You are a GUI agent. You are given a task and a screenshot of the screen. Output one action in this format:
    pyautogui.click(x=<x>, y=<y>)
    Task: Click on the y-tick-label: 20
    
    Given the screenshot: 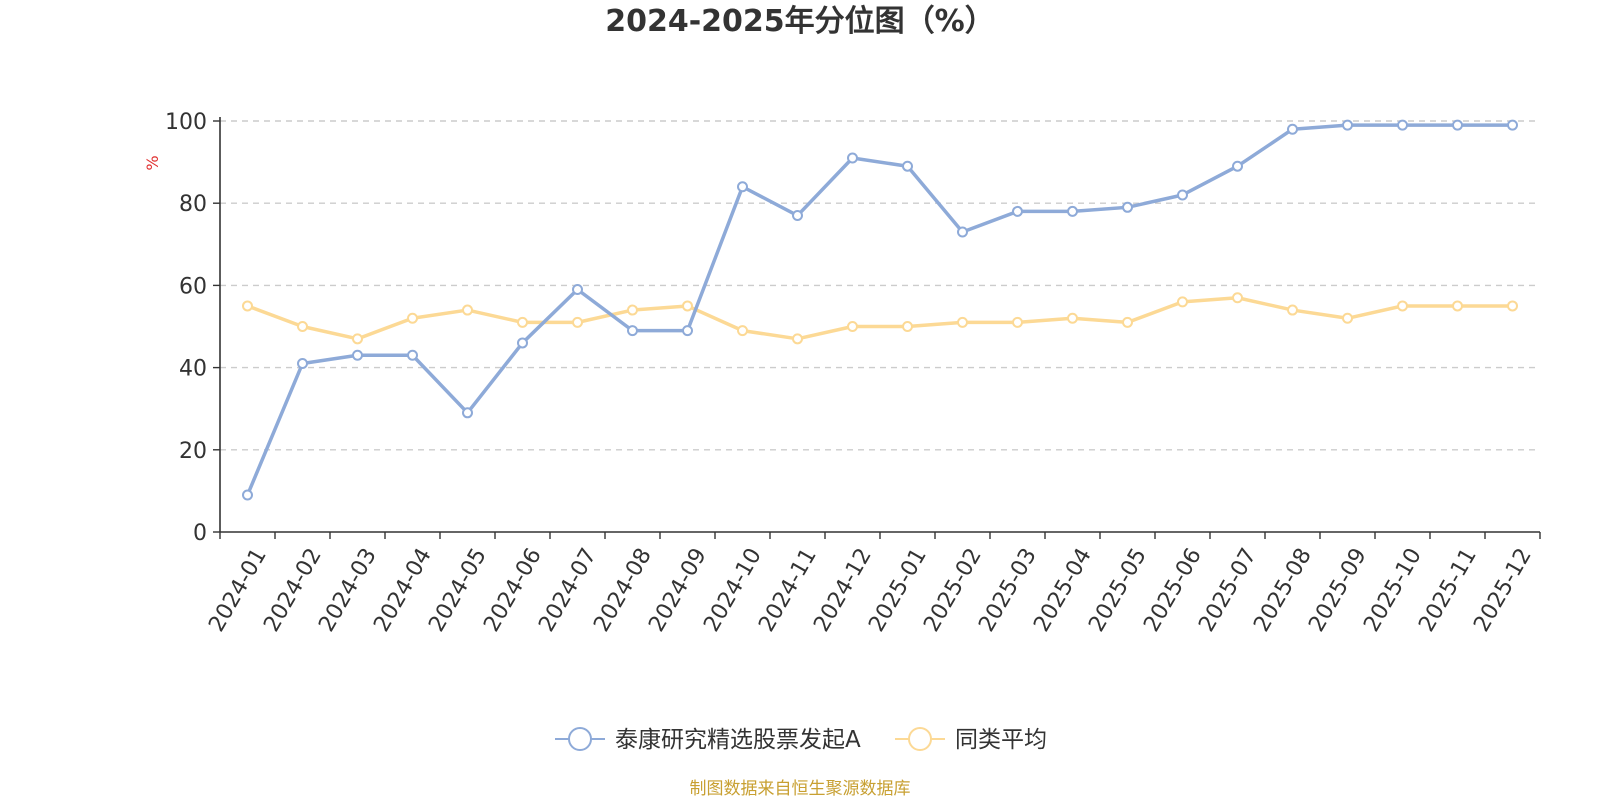 What is the action you would take?
    pyautogui.click(x=193, y=451)
    